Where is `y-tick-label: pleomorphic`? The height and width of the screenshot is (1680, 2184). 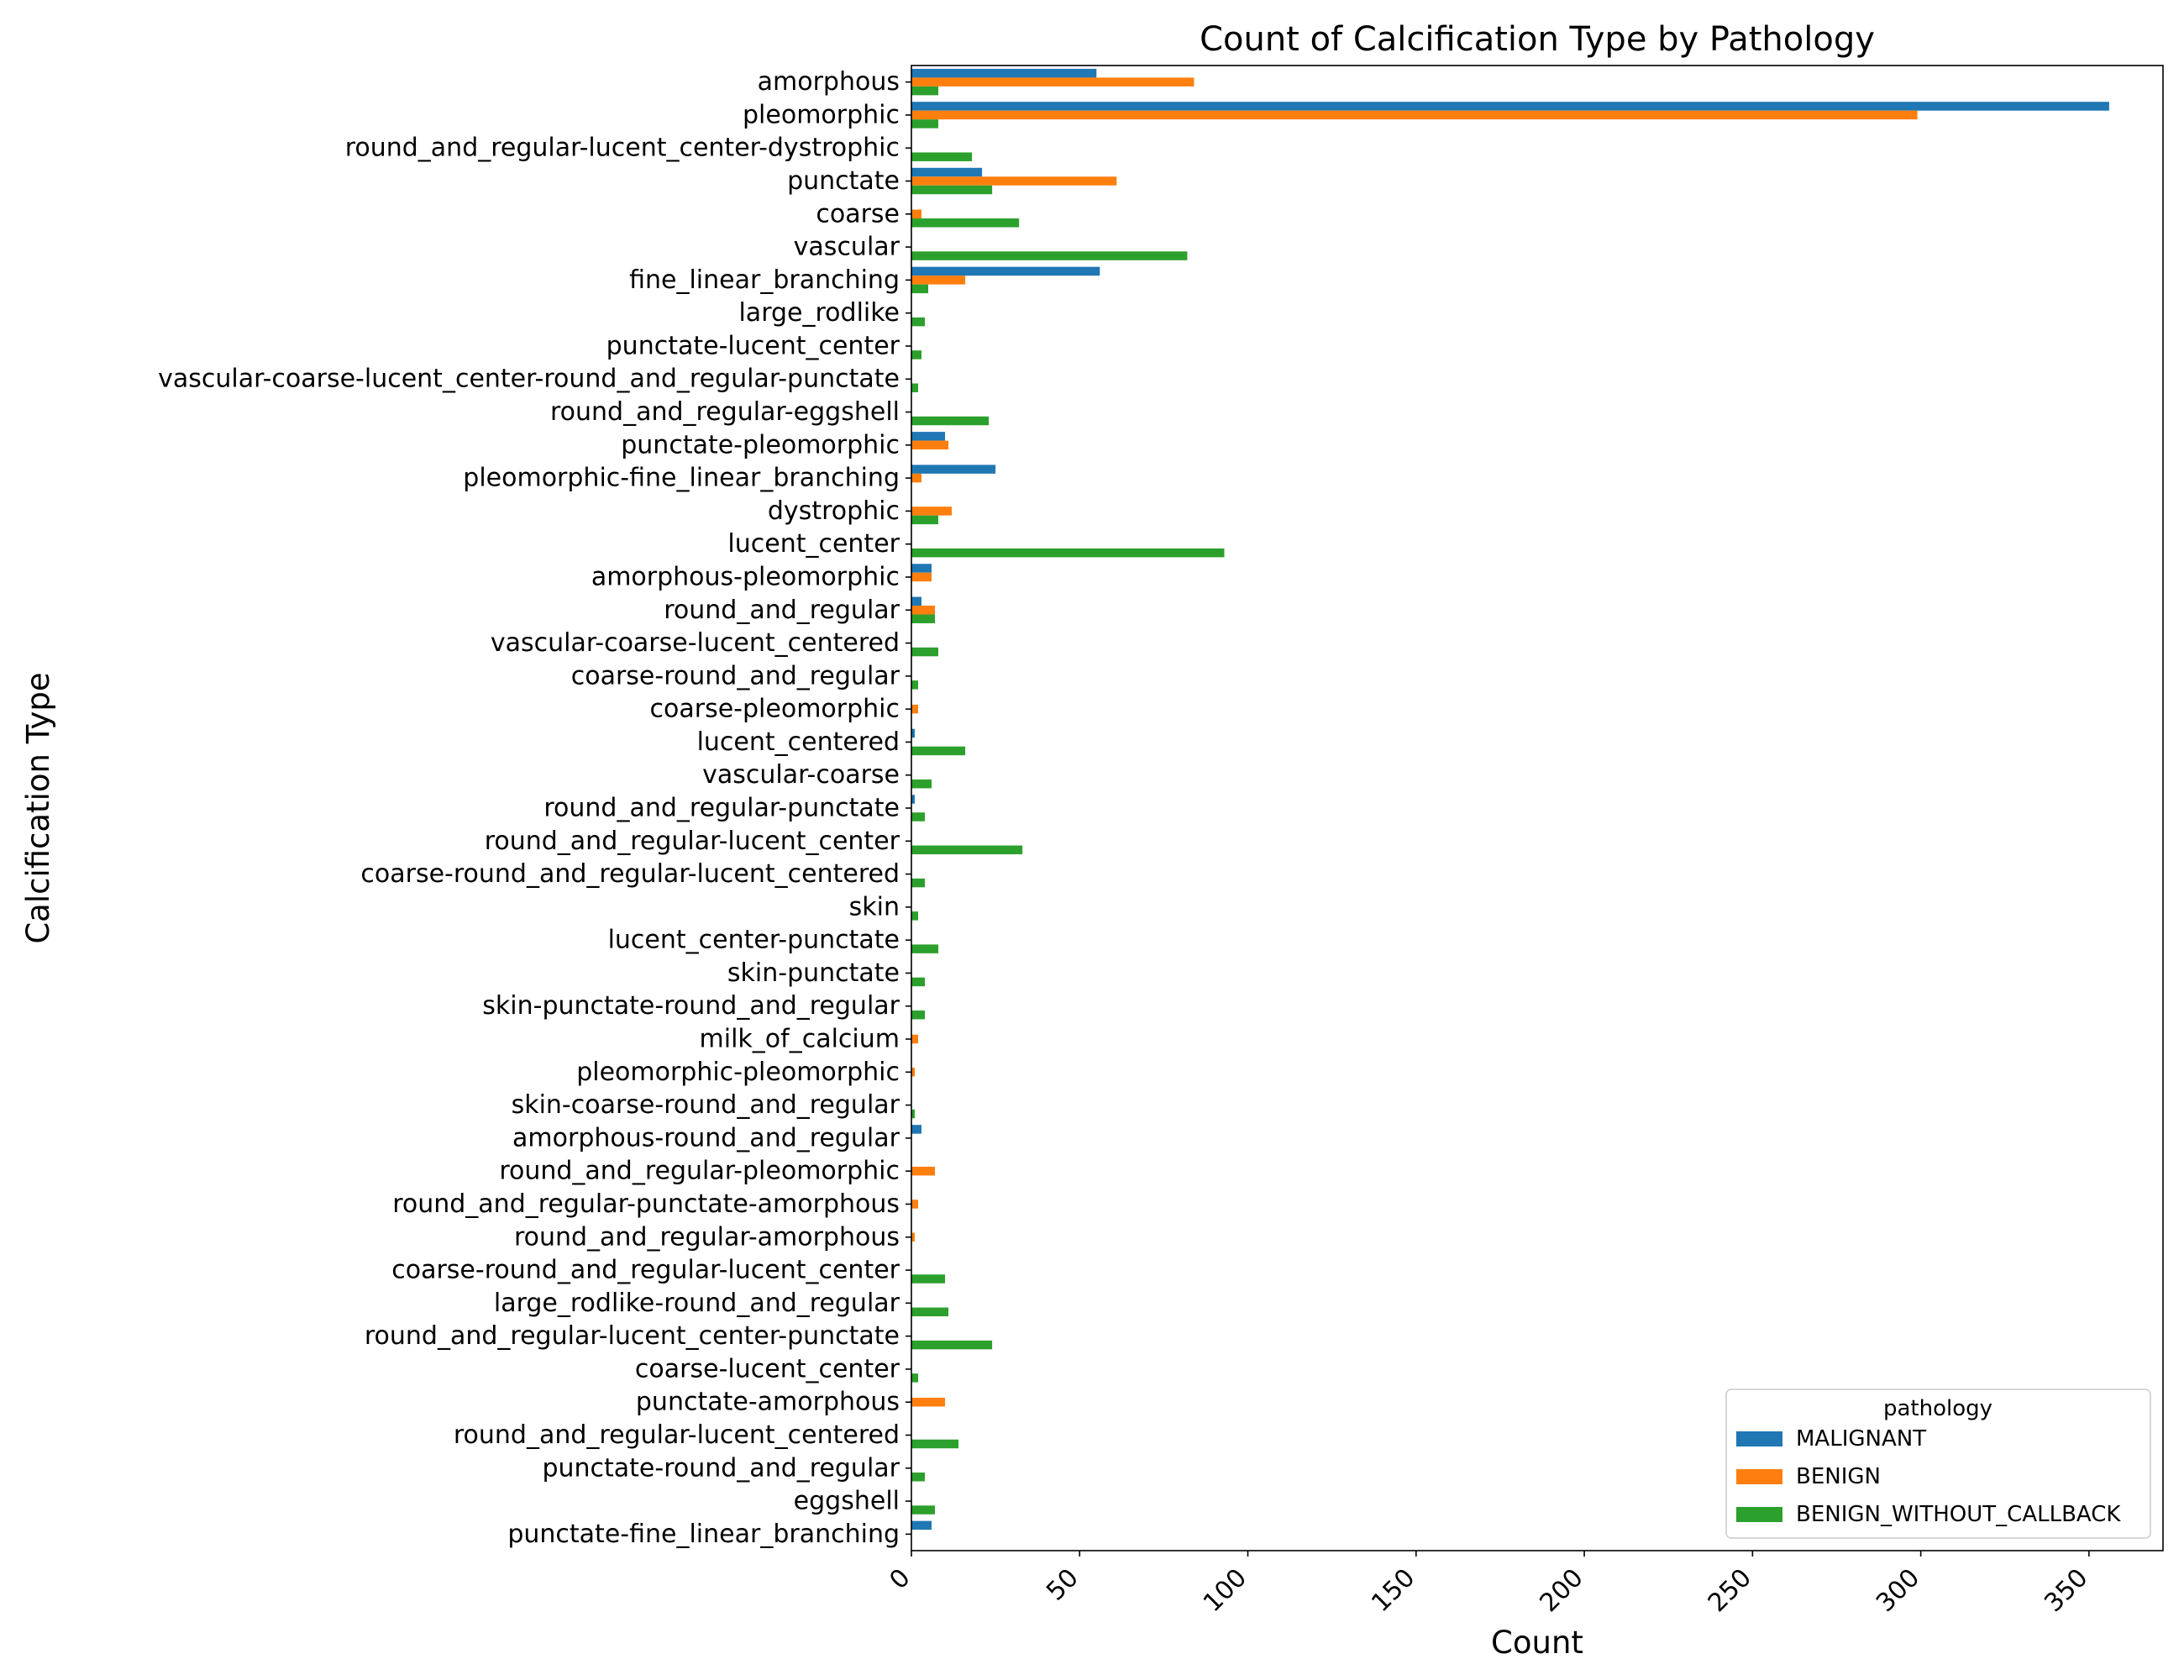 y-tick-label: pleomorphic is located at coordinates (821, 114).